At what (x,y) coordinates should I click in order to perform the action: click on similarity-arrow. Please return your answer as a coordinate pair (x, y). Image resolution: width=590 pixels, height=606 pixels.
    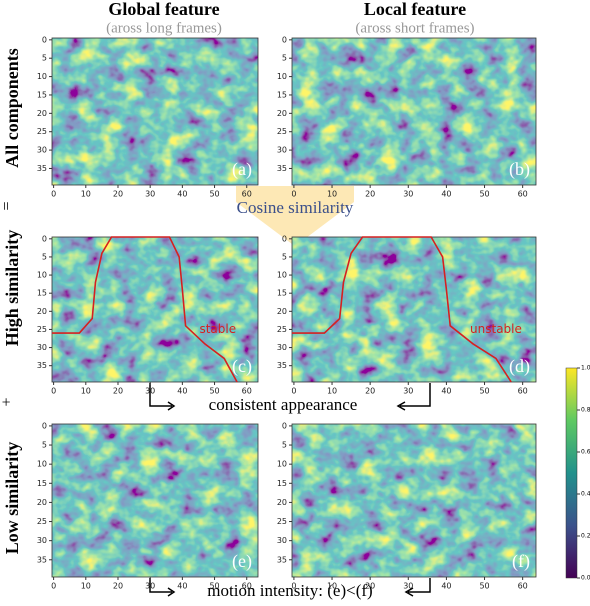
    Looking at the image, I should click on (295, 215).